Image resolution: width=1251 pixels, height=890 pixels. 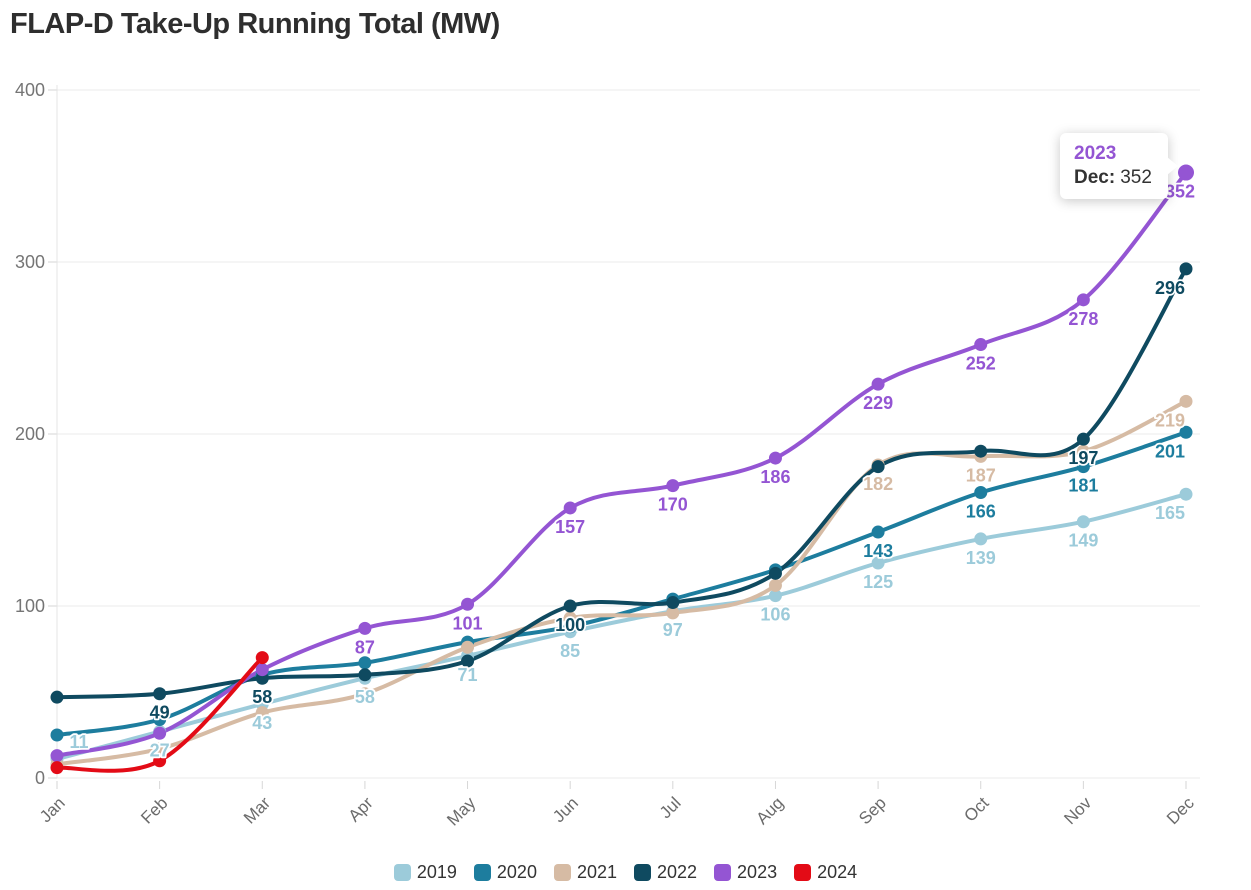 I want to click on point-2022-Jul, so click(x=673, y=603).